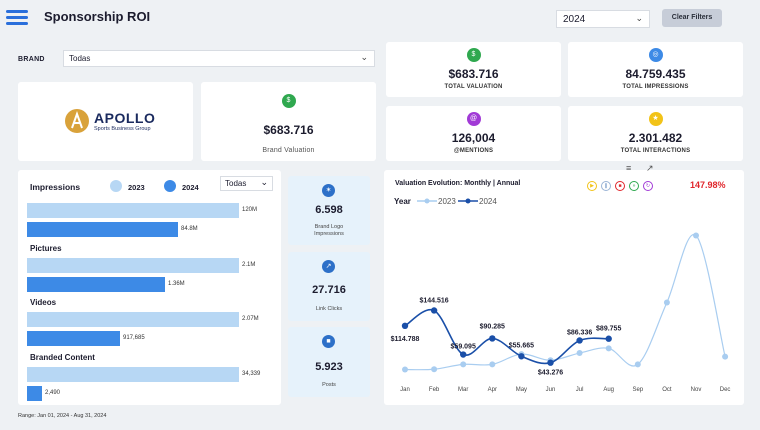 The height and width of the screenshot is (430, 760). Describe the element at coordinates (473, 69) in the screenshot. I see `total-valuation-card: $ $683.716 TOTAL VALUATION` at that location.